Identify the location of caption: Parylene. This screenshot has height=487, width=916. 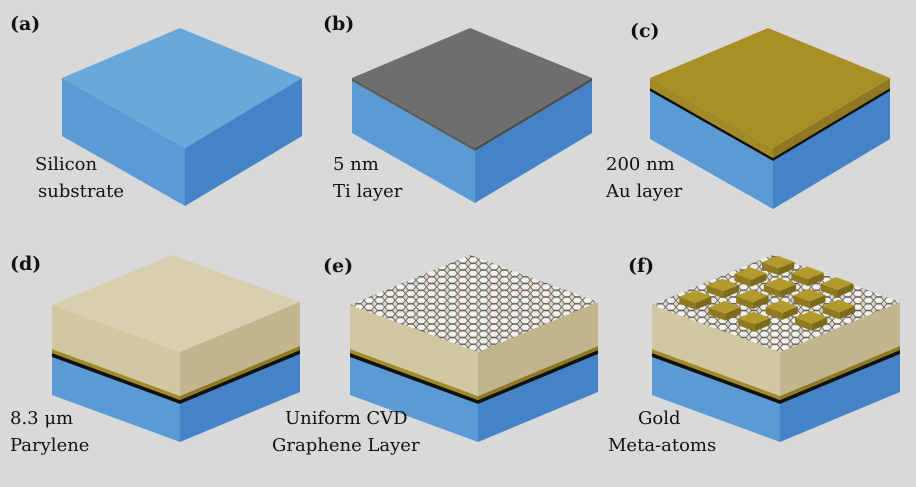
(49, 445).